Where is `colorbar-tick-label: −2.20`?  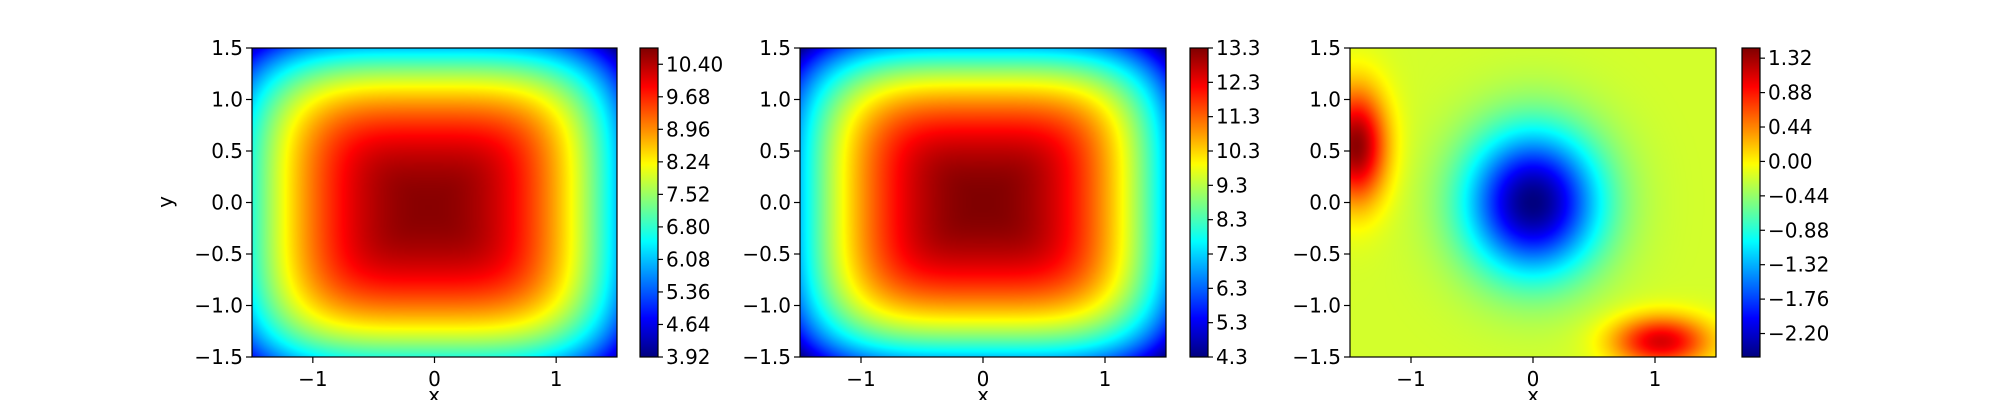 colorbar-tick-label: −2.20 is located at coordinates (1798, 334).